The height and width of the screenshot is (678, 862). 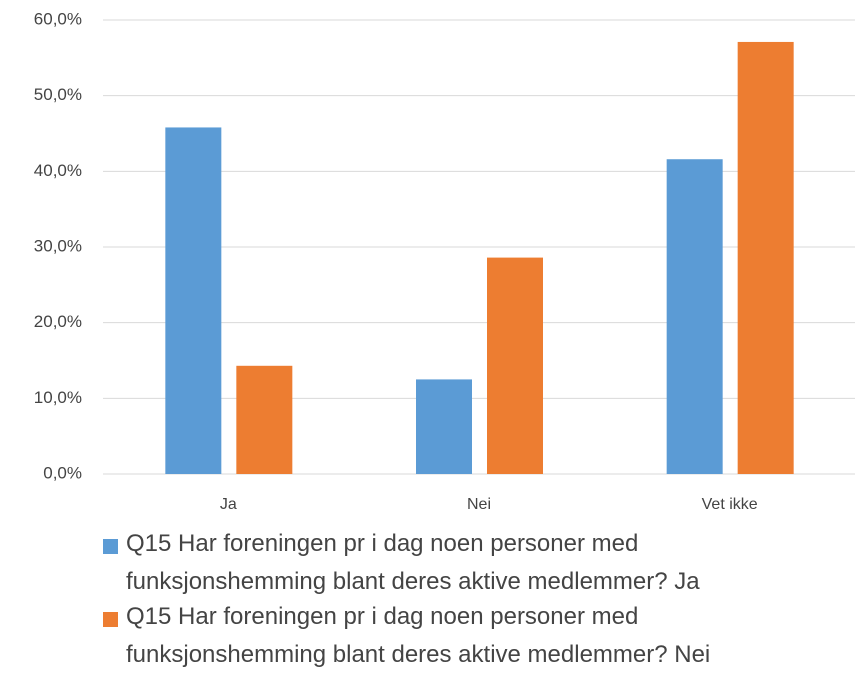 What do you see at coordinates (58, 397) in the screenshot?
I see `y-tick-label: 10,0%` at bounding box center [58, 397].